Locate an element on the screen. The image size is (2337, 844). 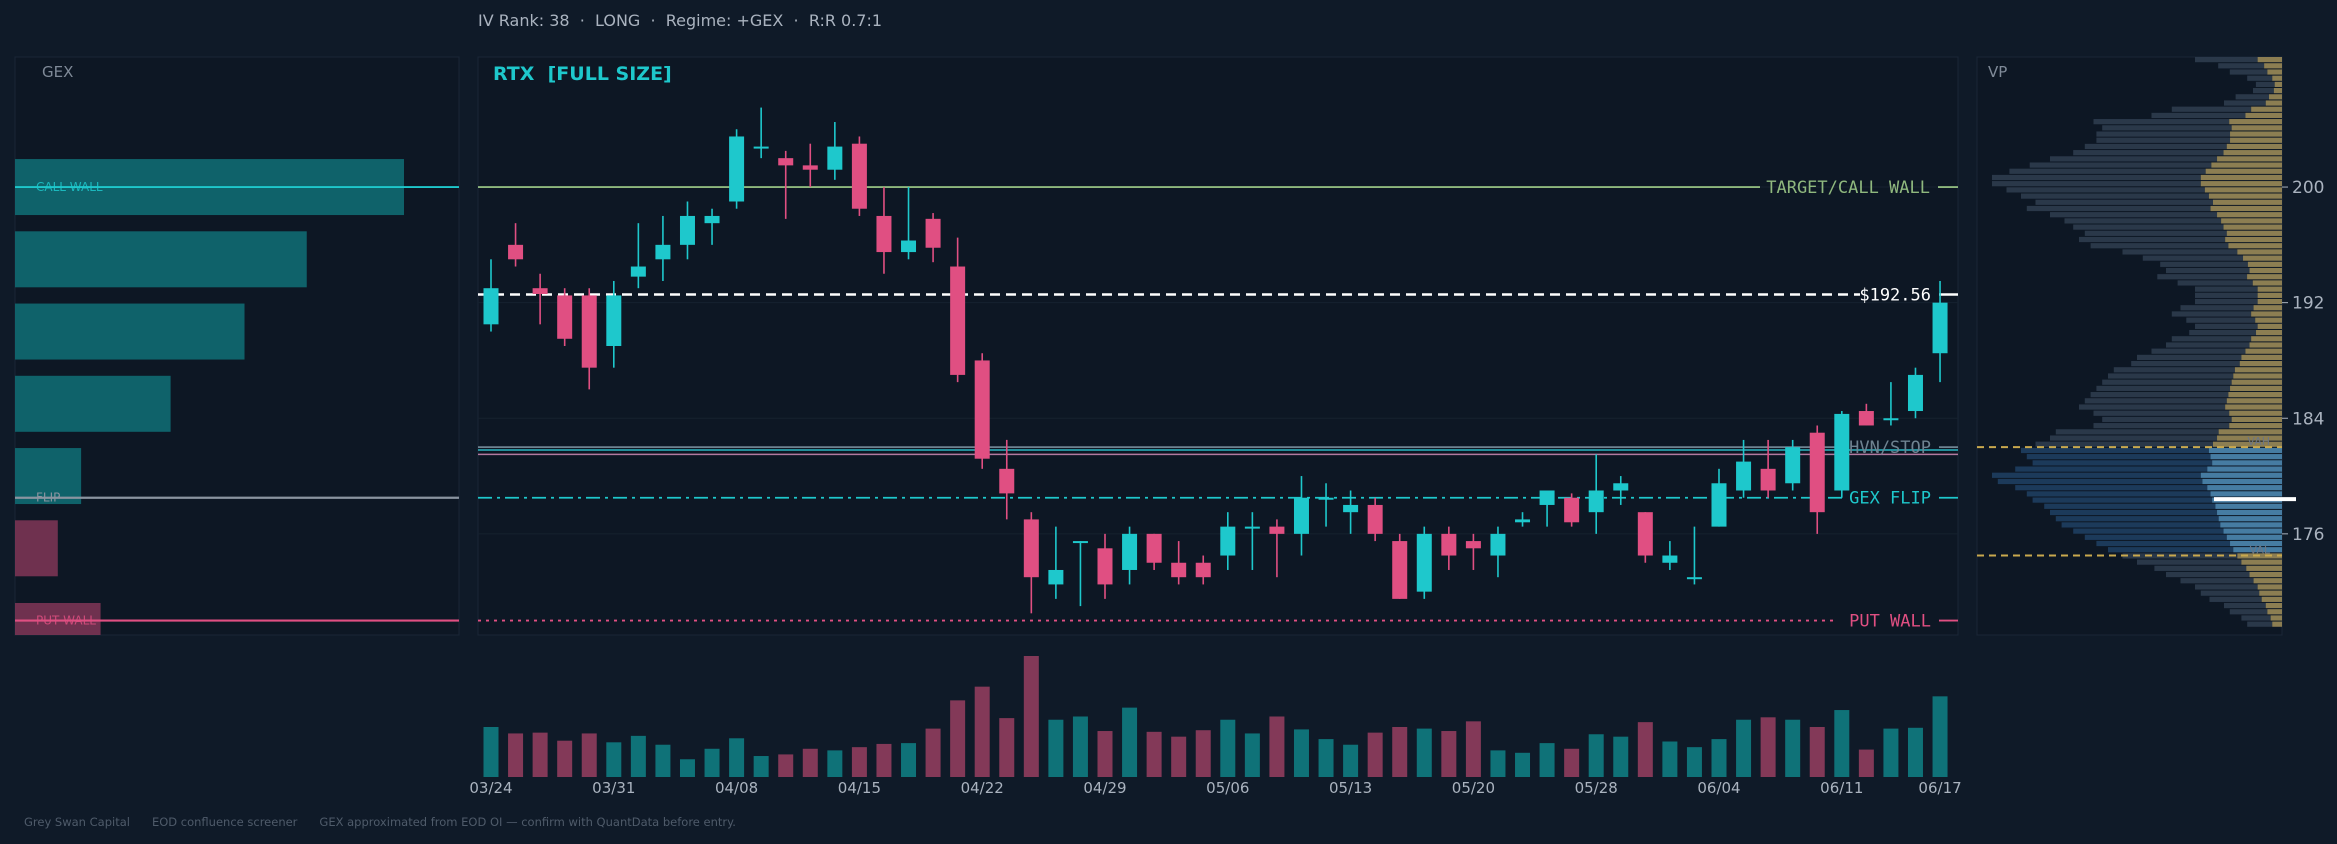
y-axis: 176 184 192 200 is located at coordinates (2303, 361).